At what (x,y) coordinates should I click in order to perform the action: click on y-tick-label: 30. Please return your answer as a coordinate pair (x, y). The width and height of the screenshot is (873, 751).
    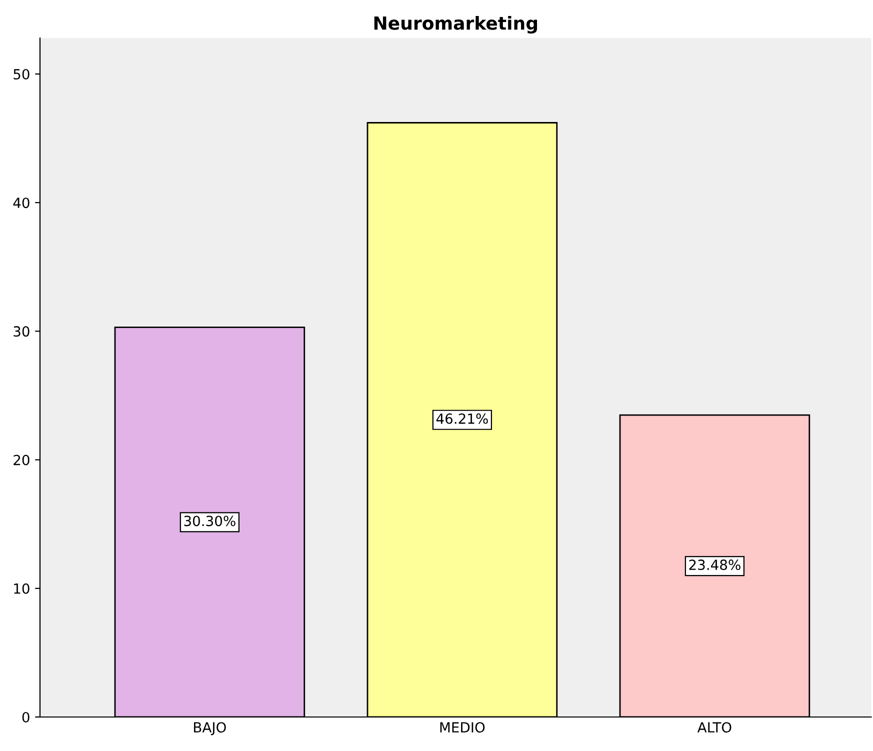
    Looking at the image, I should click on (22, 331).